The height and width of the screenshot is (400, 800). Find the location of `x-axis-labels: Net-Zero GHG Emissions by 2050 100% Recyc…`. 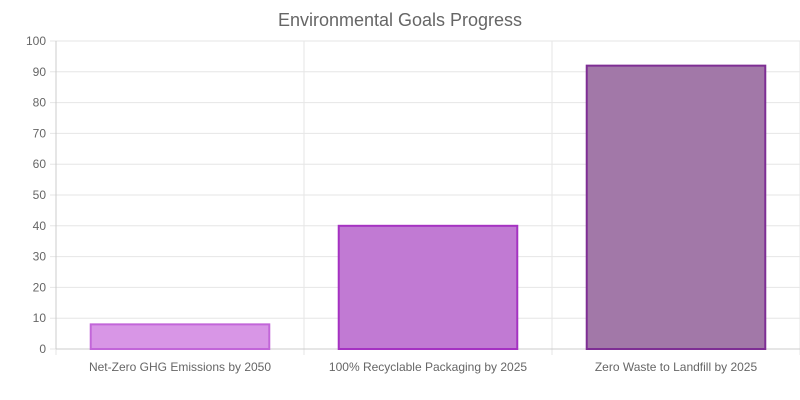

x-axis-labels: Net-Zero GHG Emissions by 2050 100% Recyc… is located at coordinates (423, 367).